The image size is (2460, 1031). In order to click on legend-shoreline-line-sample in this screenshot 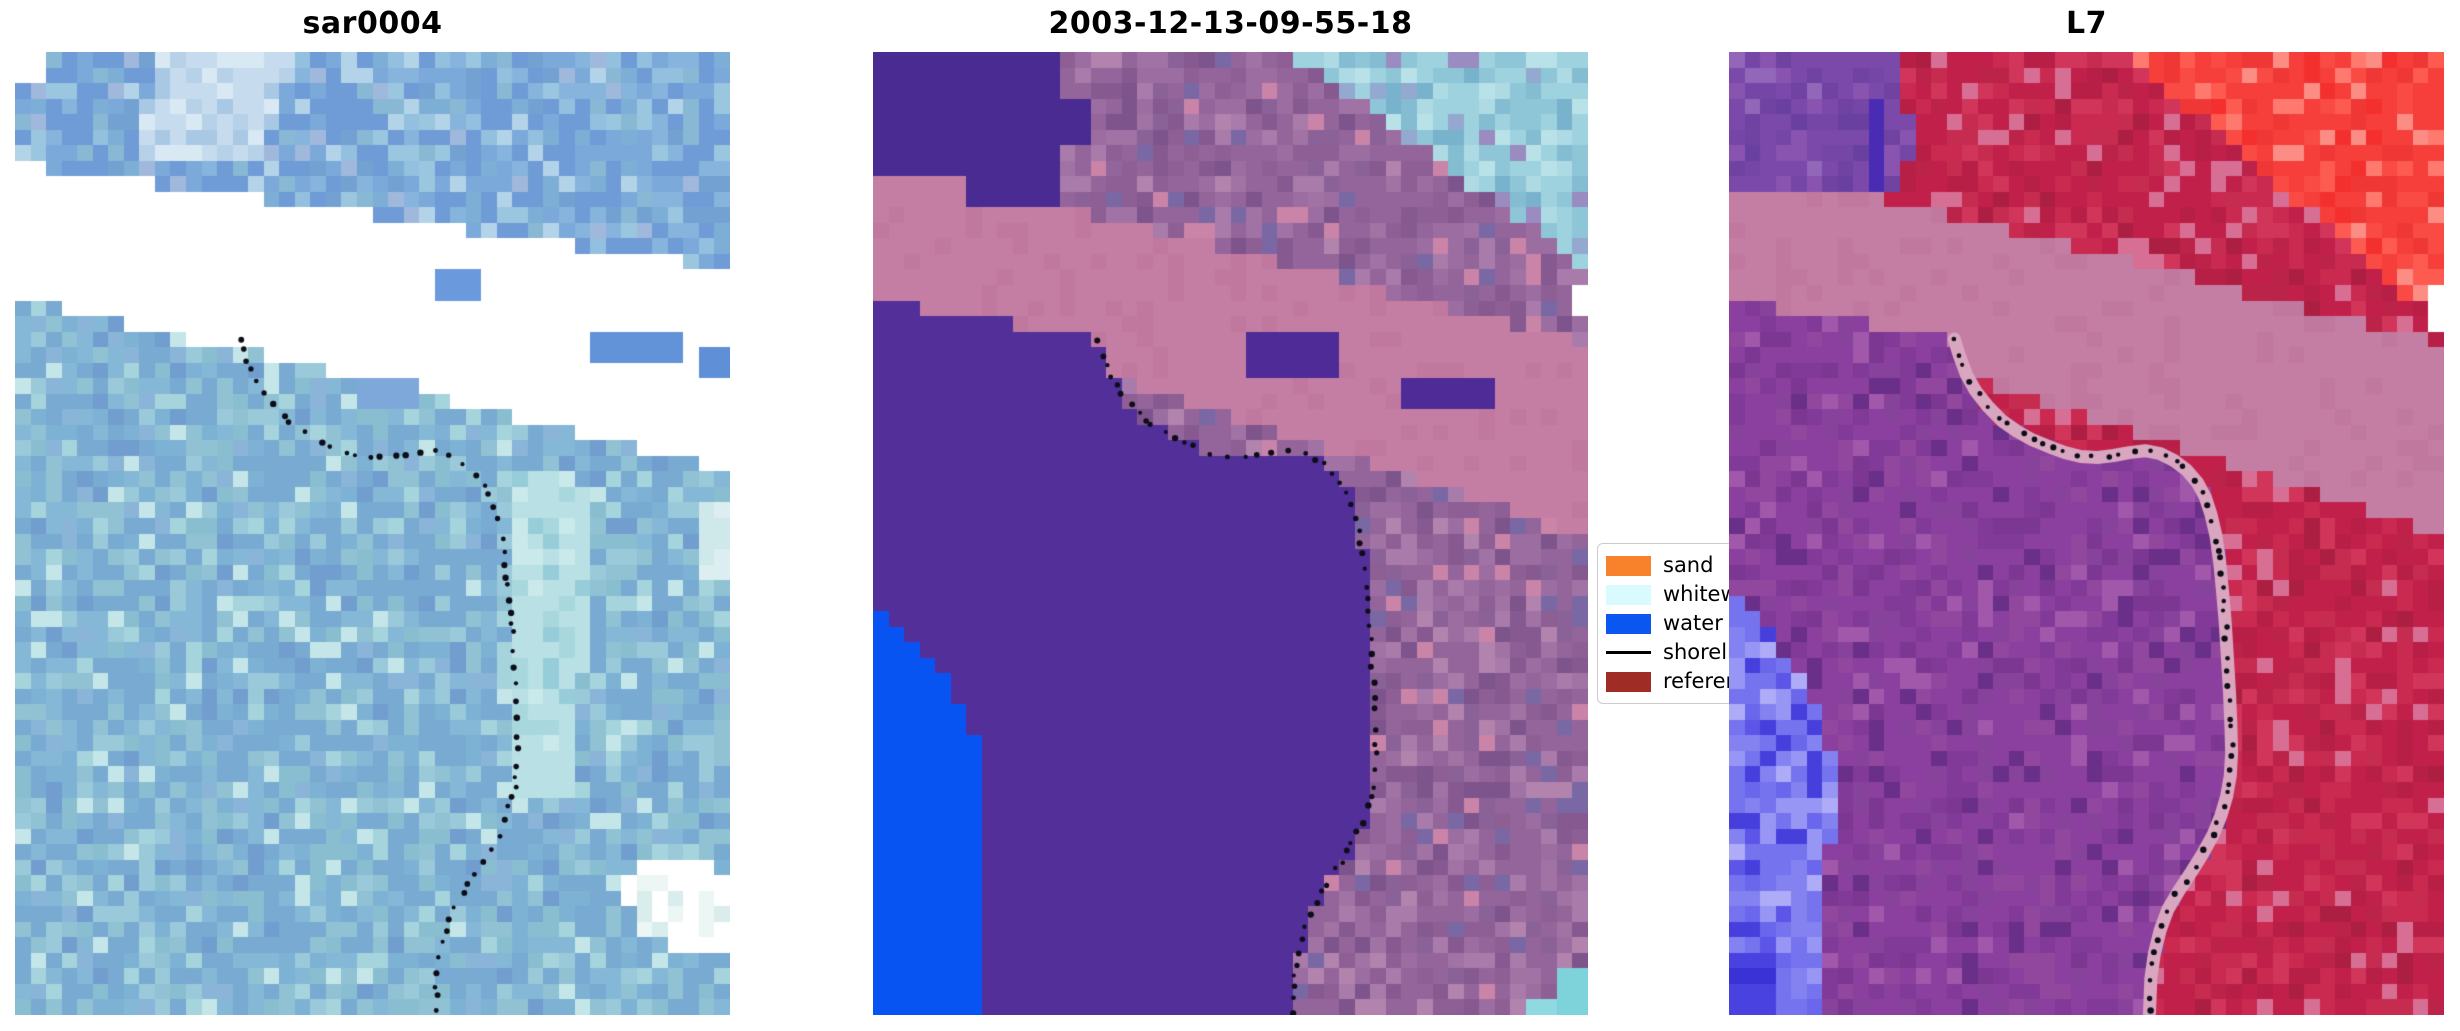, I will do `click(1628, 652)`.